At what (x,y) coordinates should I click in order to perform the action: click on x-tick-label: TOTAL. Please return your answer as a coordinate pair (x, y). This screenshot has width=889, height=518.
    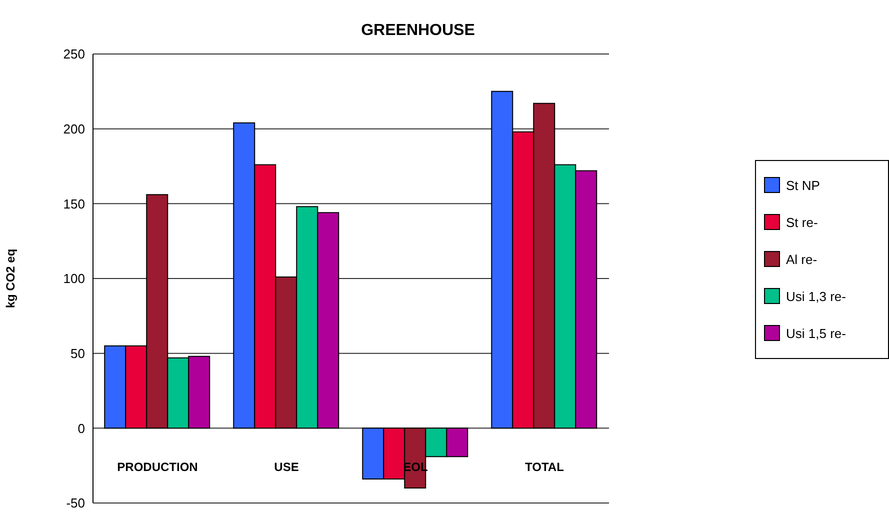
    Looking at the image, I should click on (544, 467).